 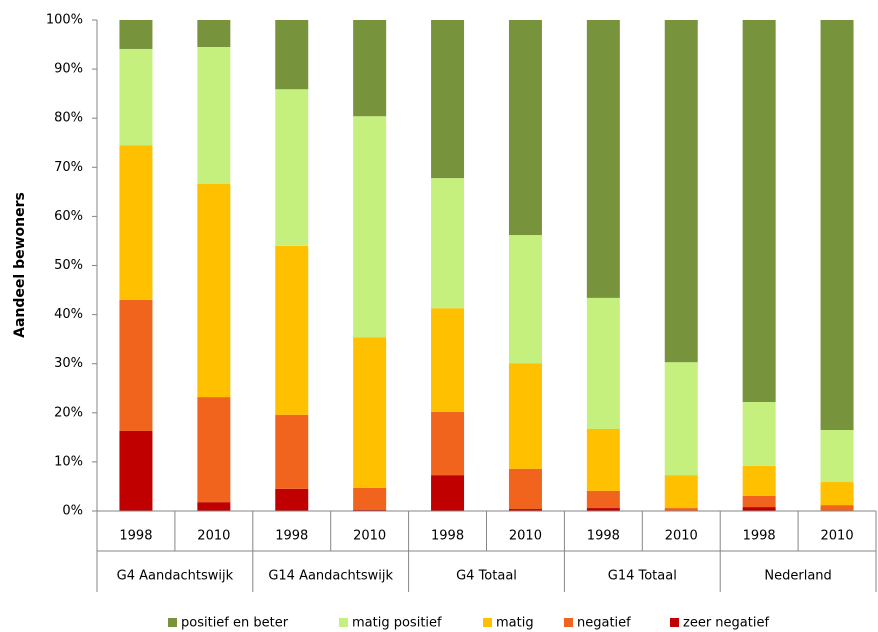 I want to click on group-label: G14 Totaal, so click(x=642, y=576).